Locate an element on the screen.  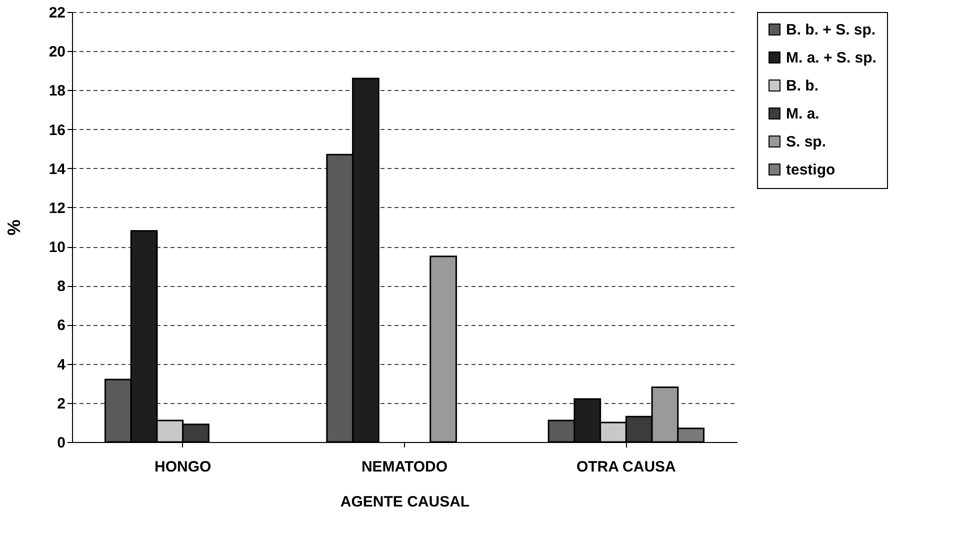
y-axis-title: % is located at coordinates (14, 227).